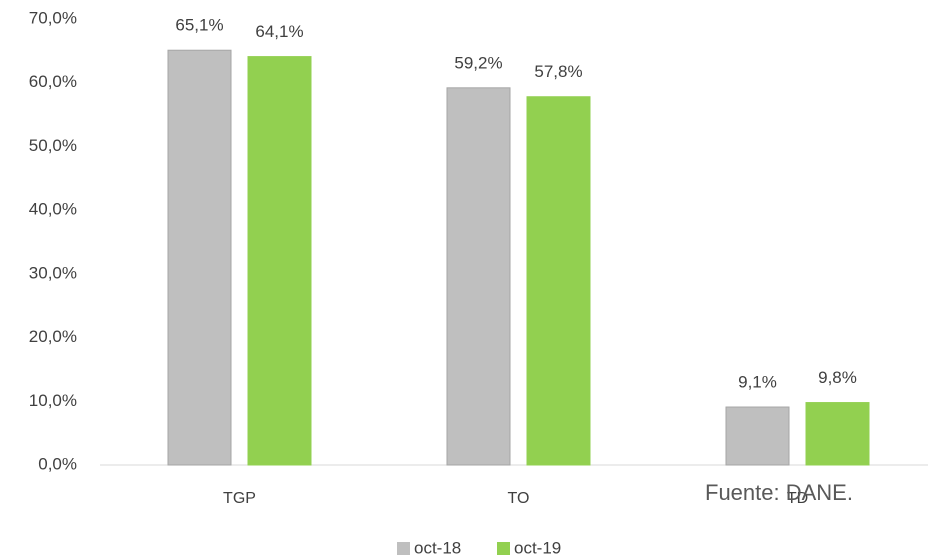 This screenshot has height=559, width=928. Describe the element at coordinates (53, 272) in the screenshot. I see `y-tick-label: 30,0%` at that location.